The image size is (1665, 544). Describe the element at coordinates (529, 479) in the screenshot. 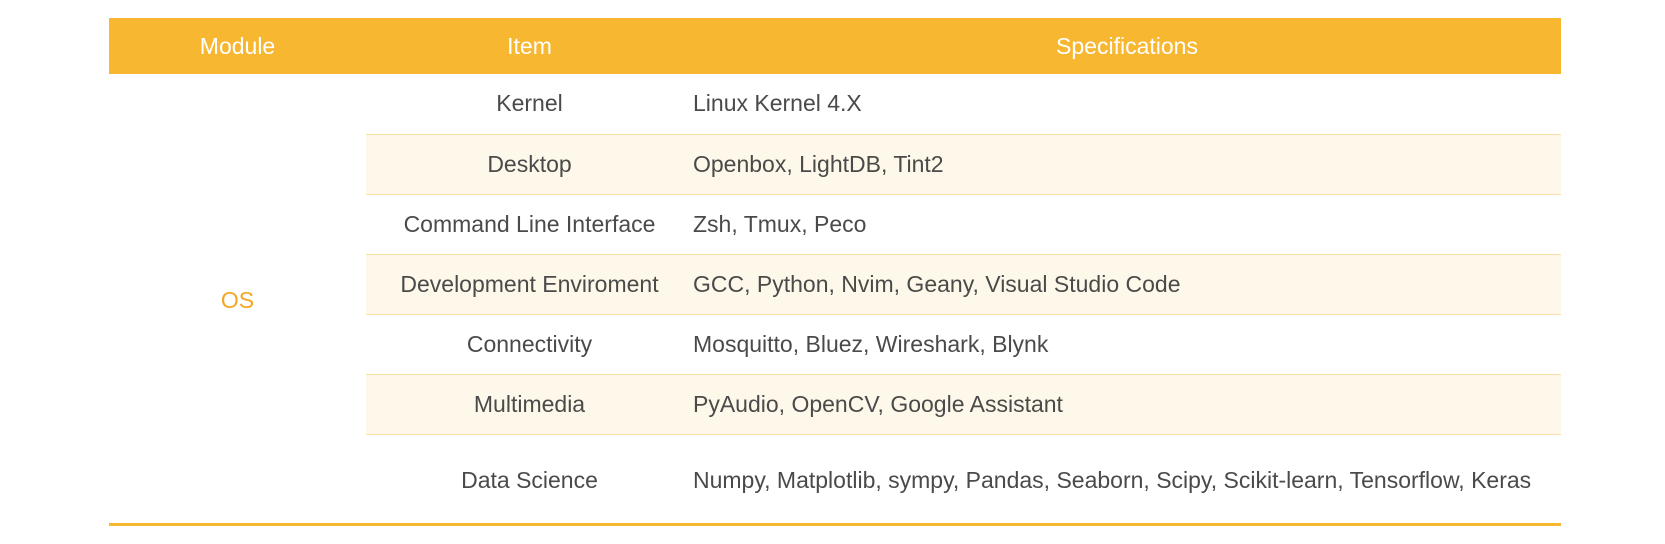

I see `item-cell: Data Science` at that location.